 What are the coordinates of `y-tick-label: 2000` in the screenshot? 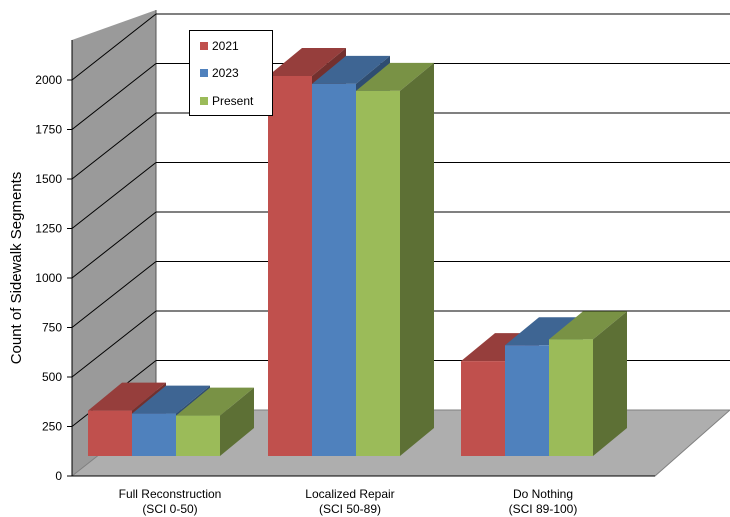 It's located at (48, 80).